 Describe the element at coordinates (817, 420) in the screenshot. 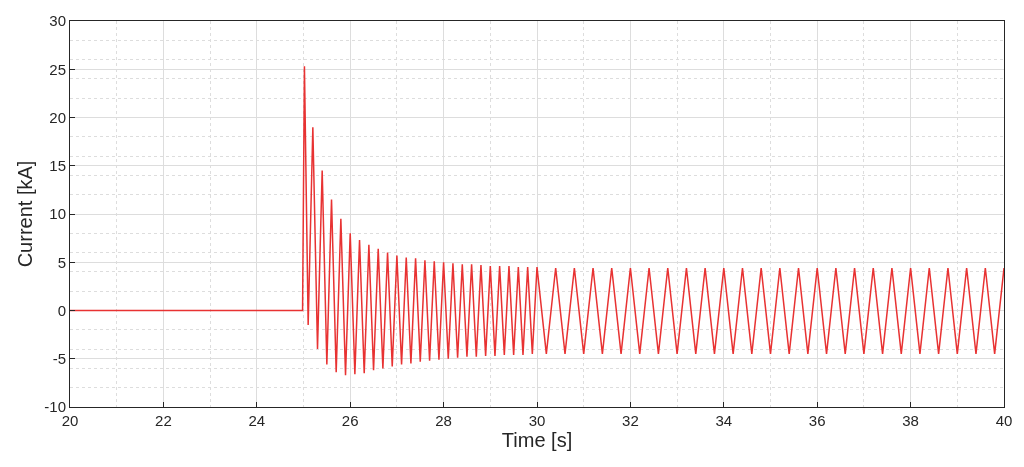

I see `x-tick-label: 36` at that location.